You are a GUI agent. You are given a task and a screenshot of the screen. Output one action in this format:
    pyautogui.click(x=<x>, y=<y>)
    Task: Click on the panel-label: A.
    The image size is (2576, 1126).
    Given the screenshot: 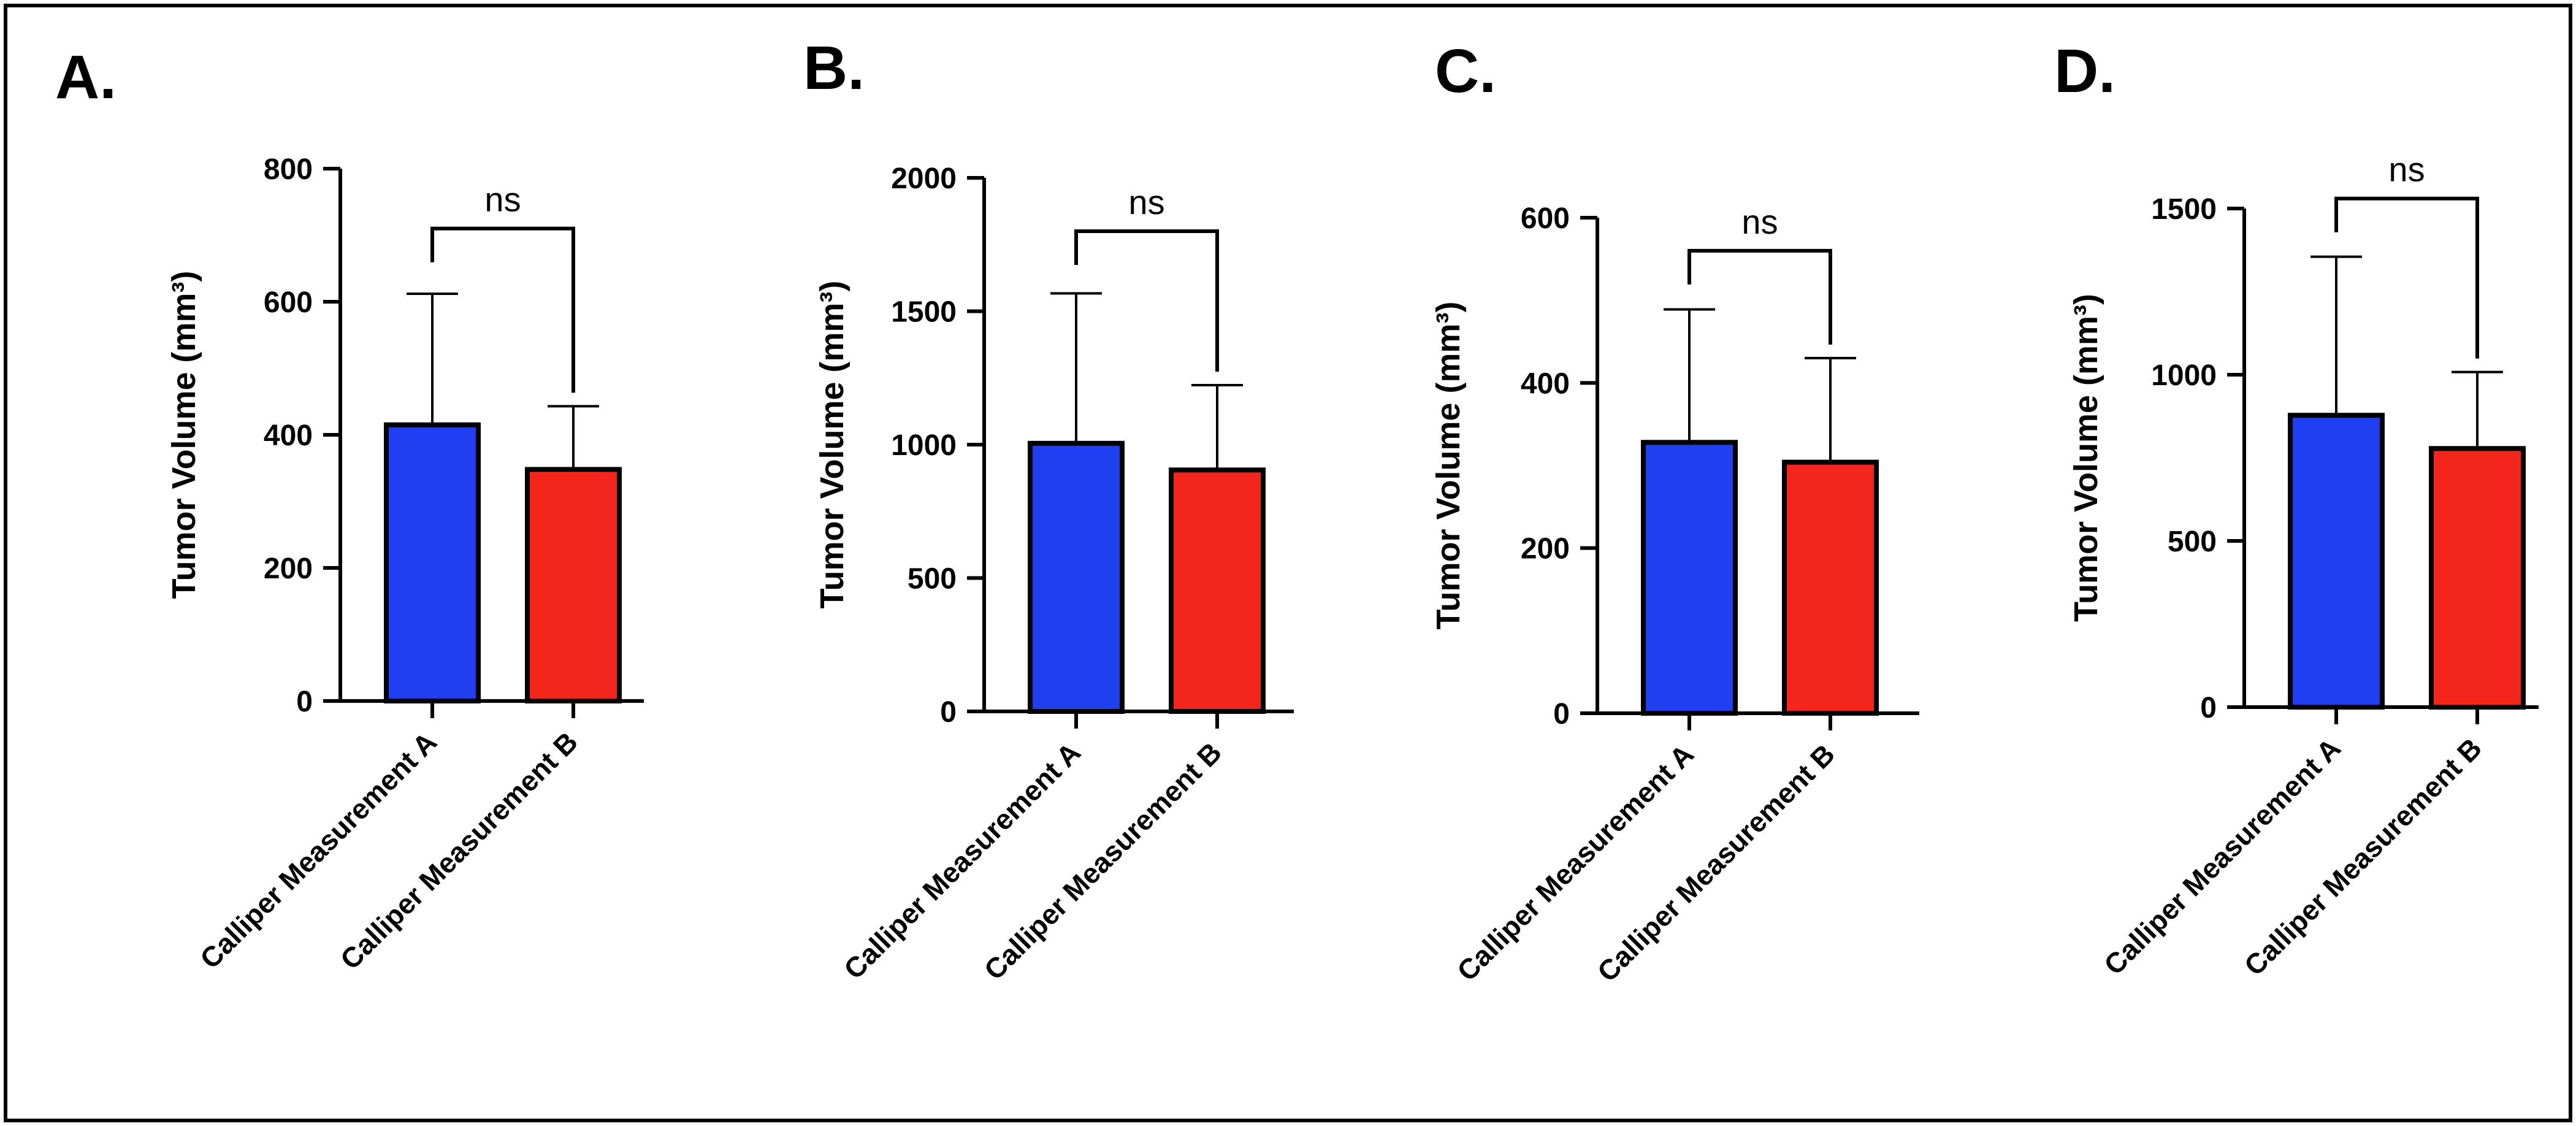 What is the action you would take?
    pyautogui.click(x=86, y=77)
    